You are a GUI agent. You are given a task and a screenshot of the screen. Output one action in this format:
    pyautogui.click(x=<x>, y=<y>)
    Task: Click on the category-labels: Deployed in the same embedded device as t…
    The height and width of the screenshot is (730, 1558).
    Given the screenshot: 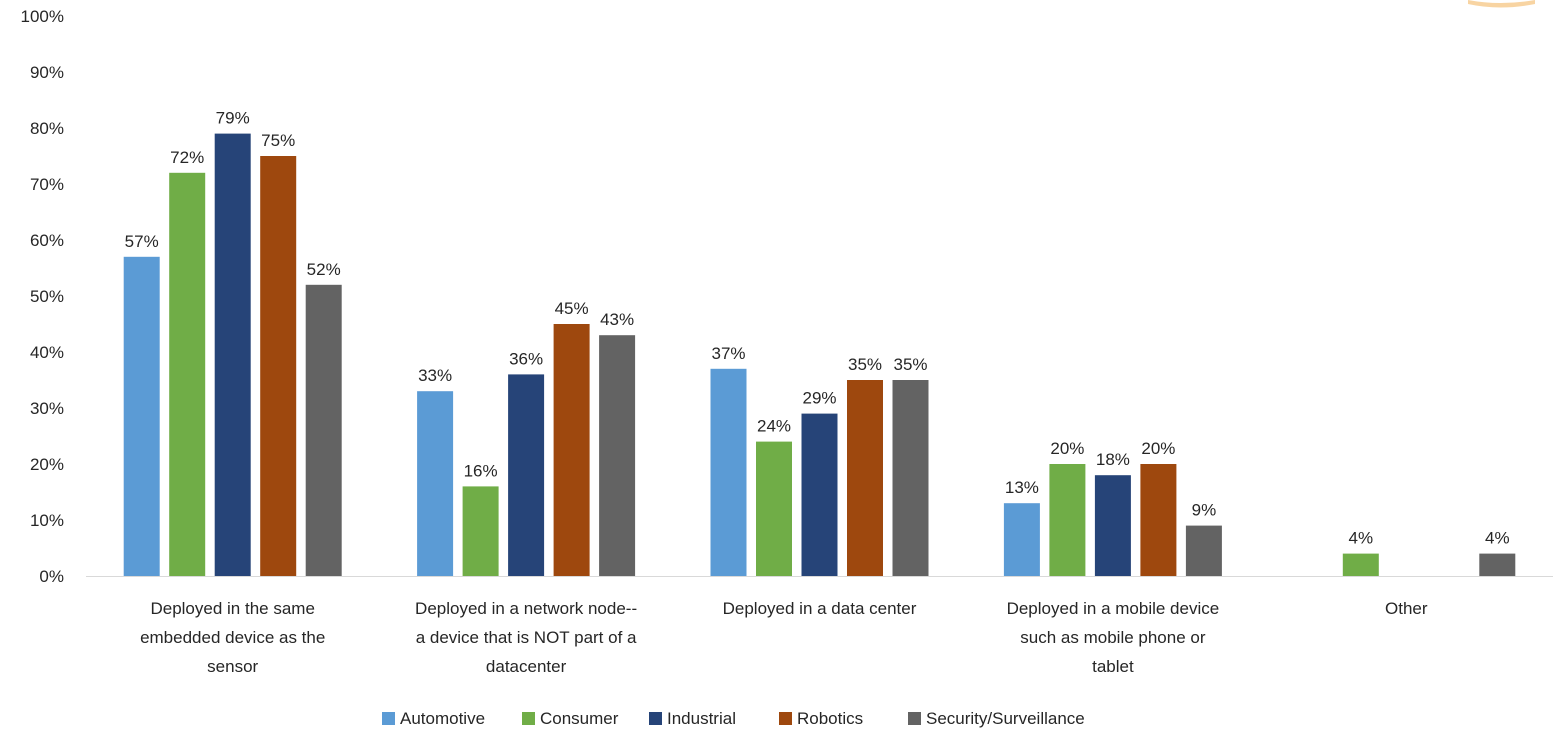 What is the action you would take?
    pyautogui.click(x=784, y=637)
    